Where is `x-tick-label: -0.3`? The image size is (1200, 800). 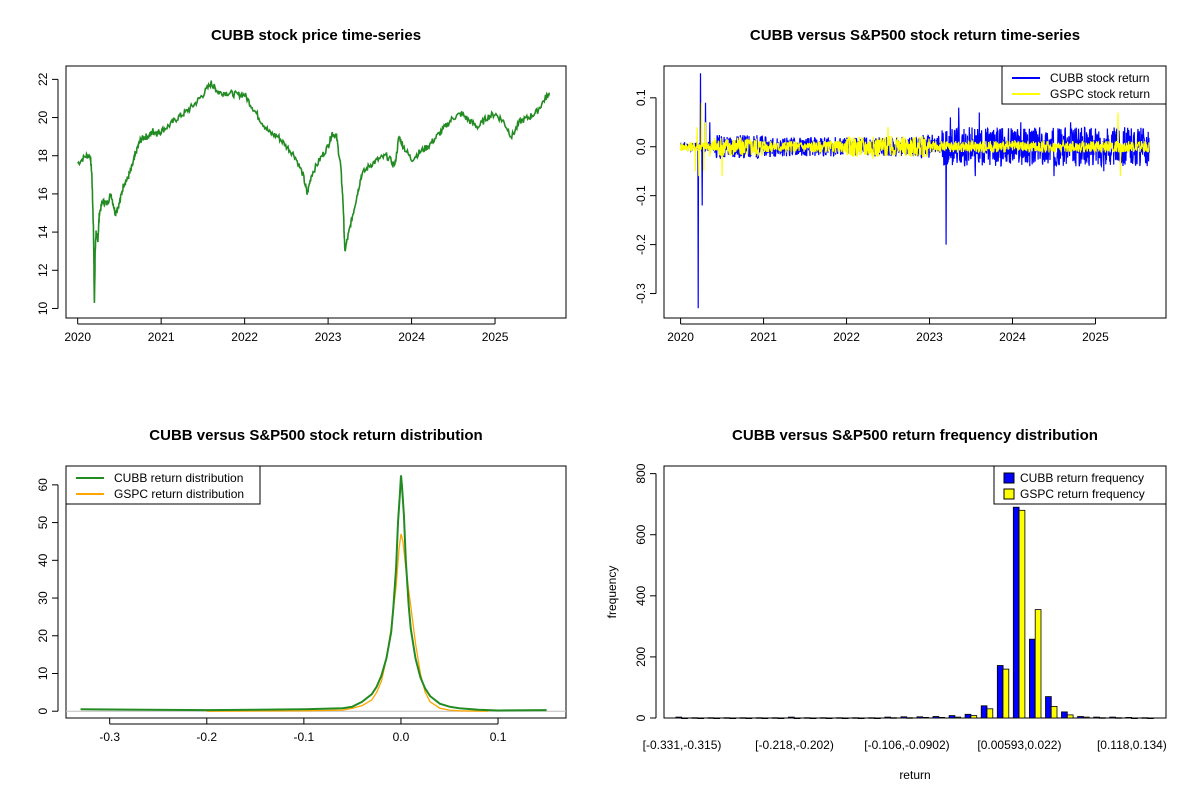 x-tick-label: -0.3 is located at coordinates (109, 737).